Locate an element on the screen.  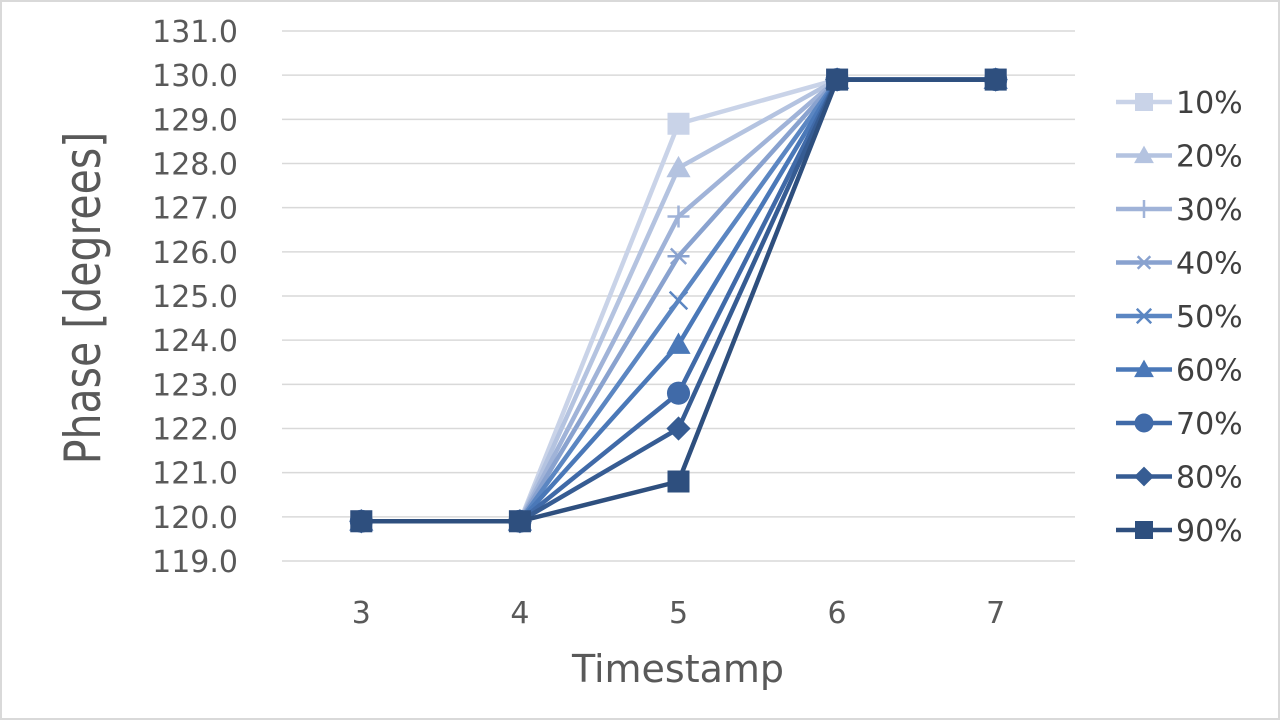
x-tick-label: 7 is located at coordinates (995, 613).